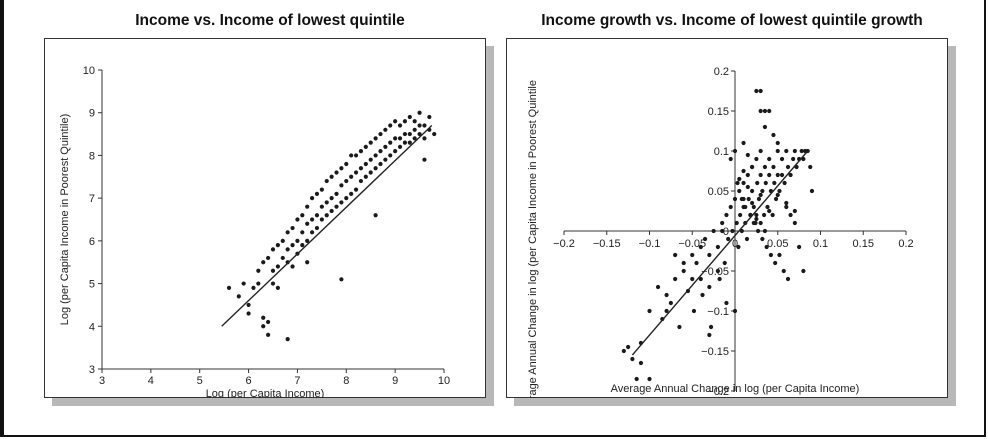 This screenshot has height=439, width=988. Describe the element at coordinates (715, 352) in the screenshot. I see `y-tick-label: −0.15` at that location.